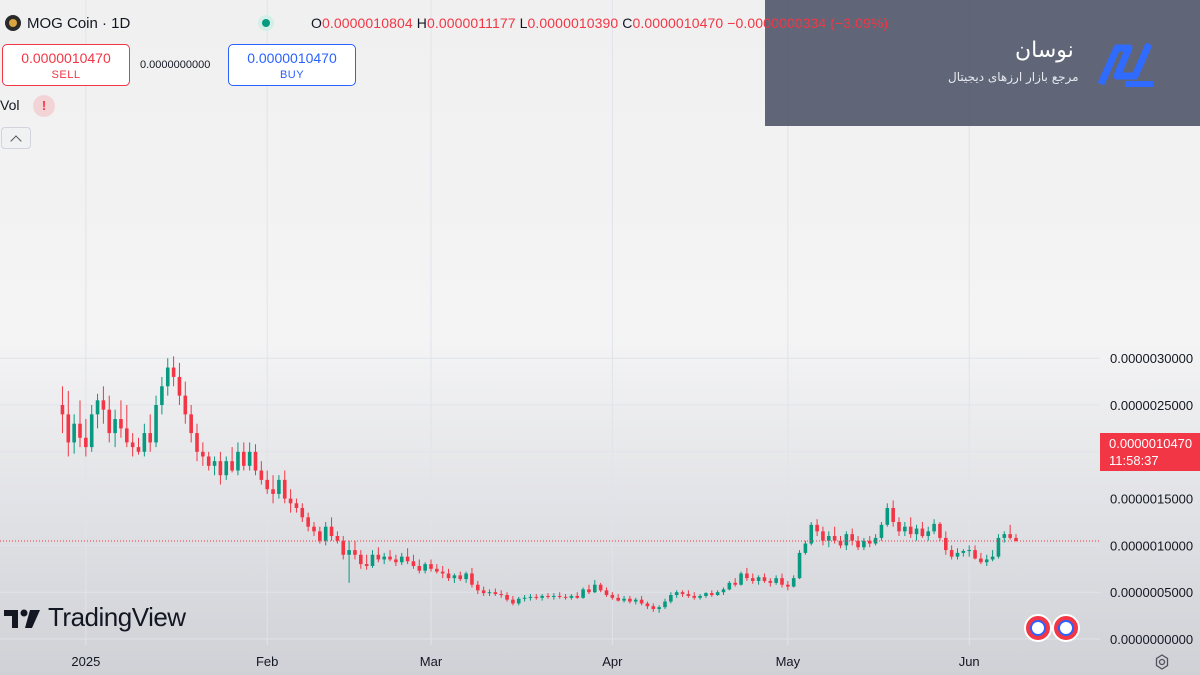 This screenshot has height=675, width=1200. I want to click on sell-label: SELL, so click(66, 75).